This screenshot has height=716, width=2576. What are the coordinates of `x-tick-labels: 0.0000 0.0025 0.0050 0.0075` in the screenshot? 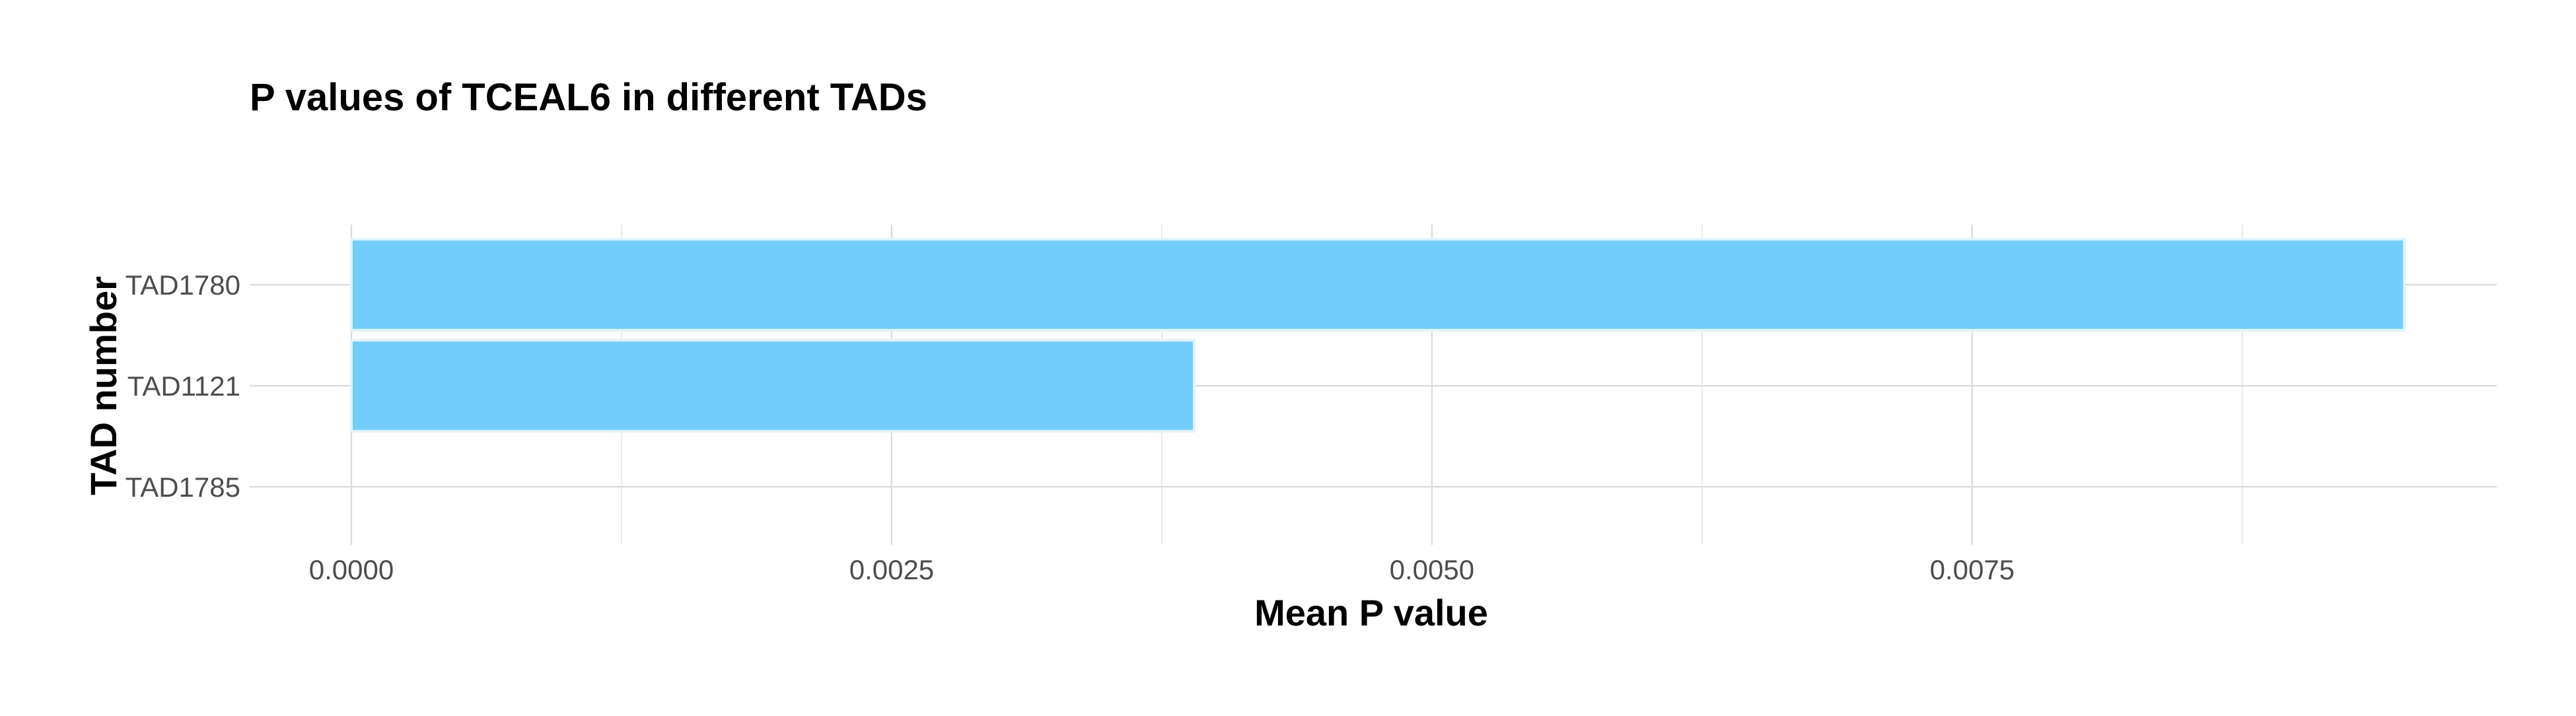 It's located at (1162, 569).